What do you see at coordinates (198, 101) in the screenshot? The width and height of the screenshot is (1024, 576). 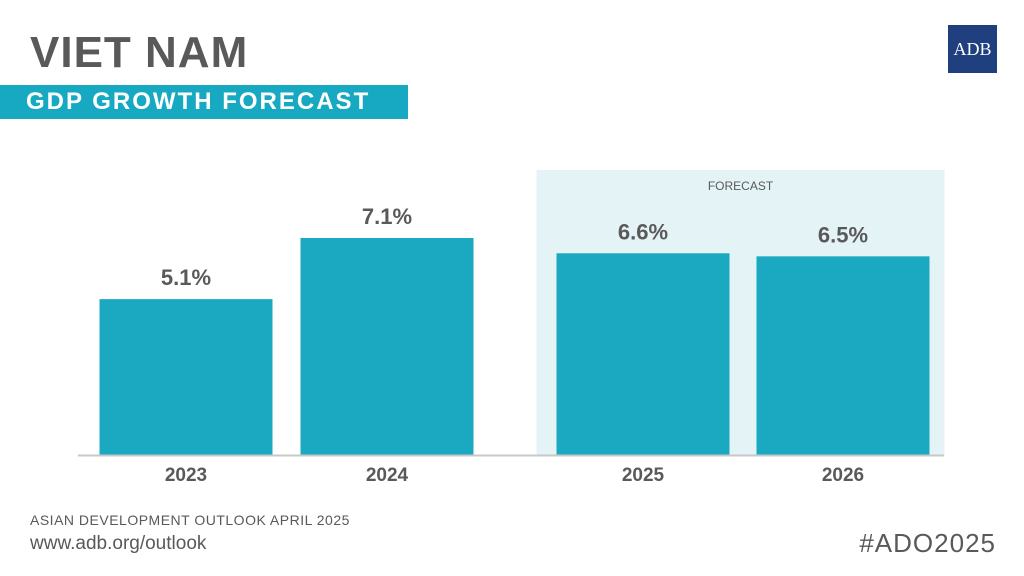 I see `chart-subtitle: GDP GROWTH FORECAST` at bounding box center [198, 101].